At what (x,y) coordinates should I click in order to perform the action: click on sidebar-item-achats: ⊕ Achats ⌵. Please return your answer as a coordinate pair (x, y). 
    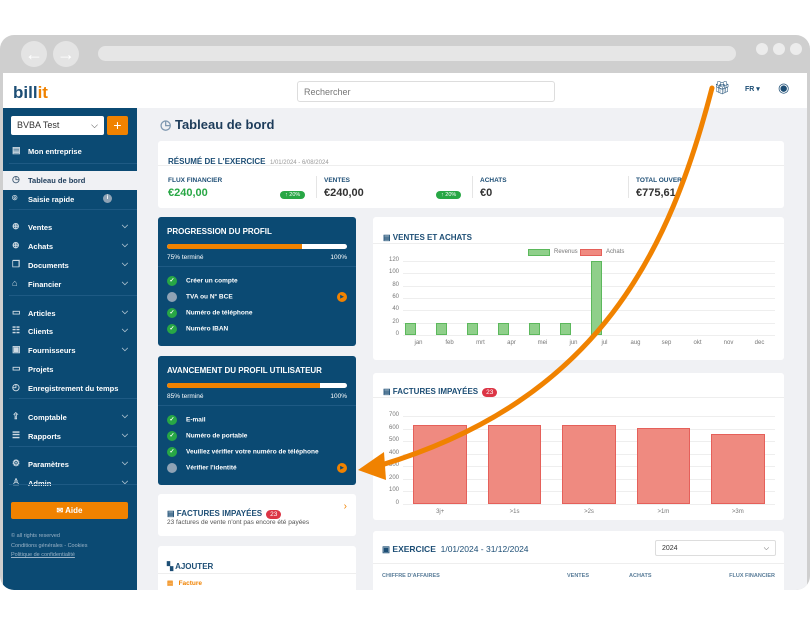
    Looking at the image, I should click on (70, 246).